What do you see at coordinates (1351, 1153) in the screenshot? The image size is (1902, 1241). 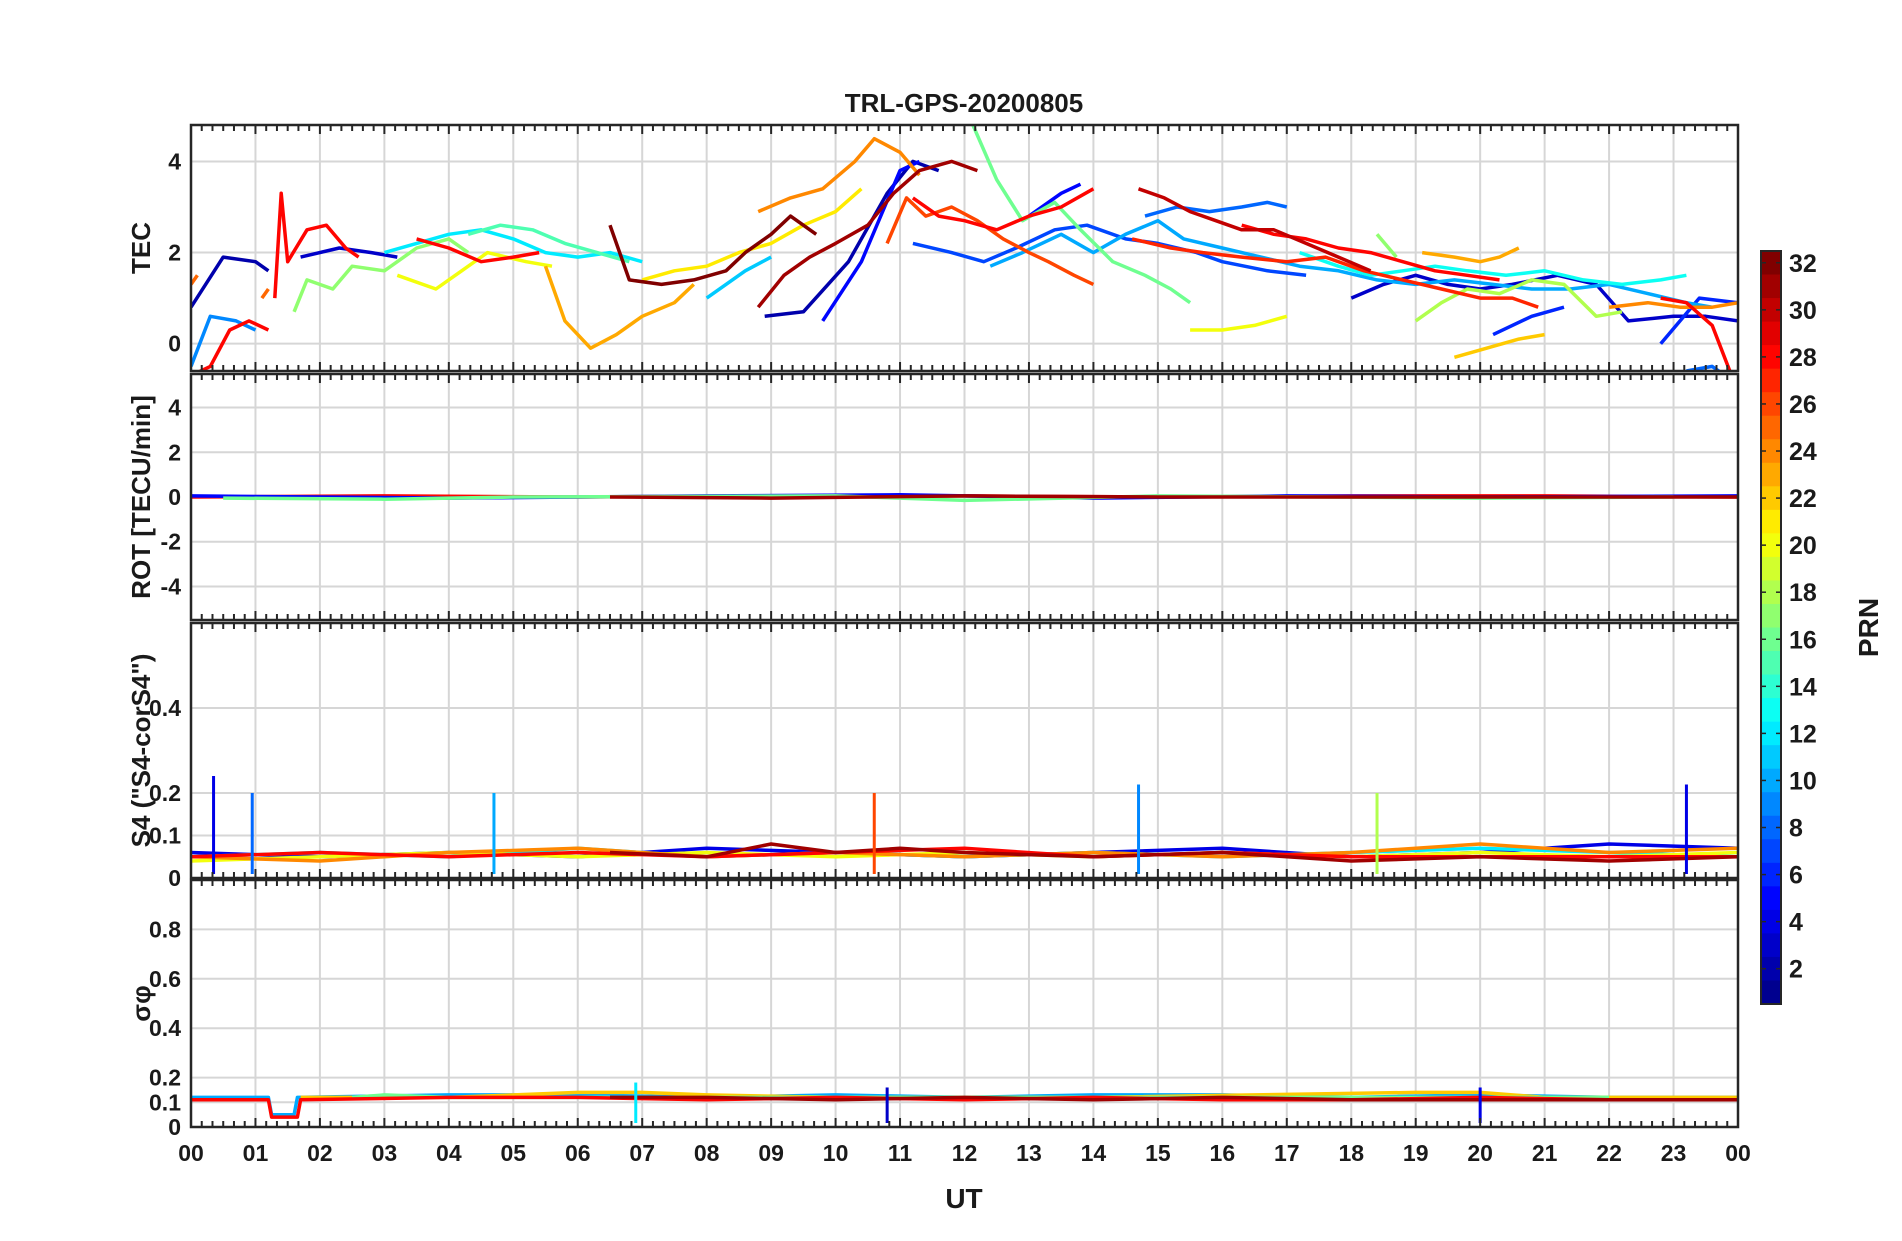 I see `x-tick-label: 18` at bounding box center [1351, 1153].